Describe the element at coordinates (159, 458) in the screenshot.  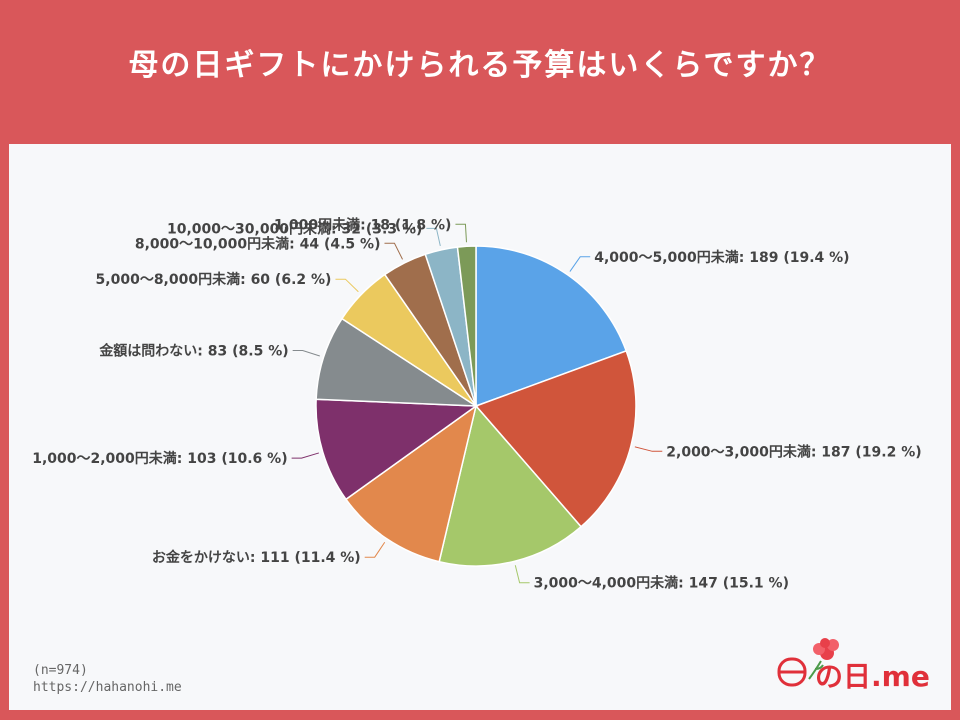
I see `slice-label-4: 1,000〜2,000円未満: 103 (10.6 %)` at that location.